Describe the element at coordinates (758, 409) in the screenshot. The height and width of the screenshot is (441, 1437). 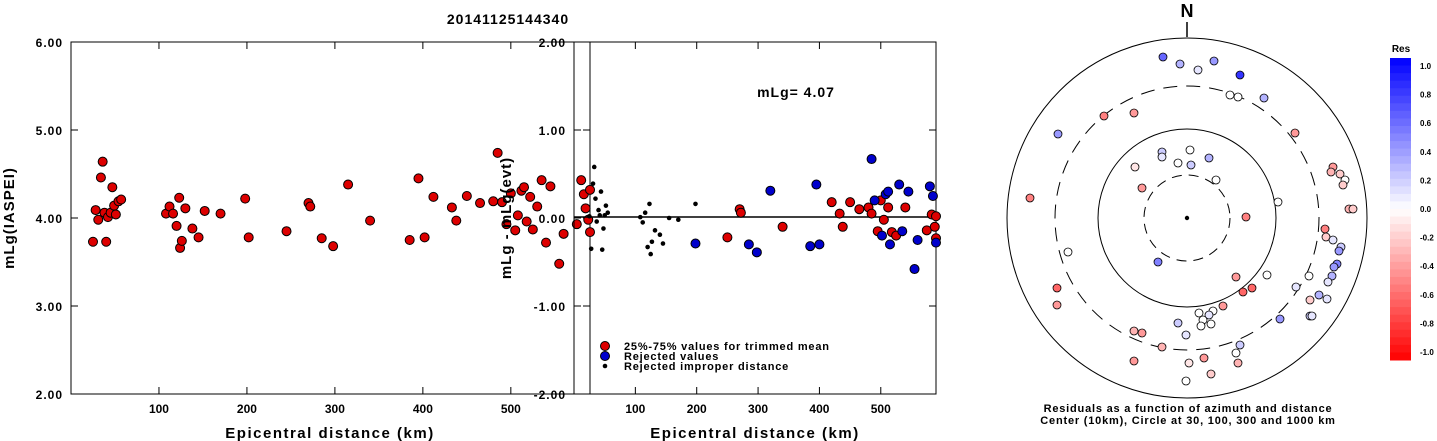
I see `middle-x-tick-label: 300` at that location.